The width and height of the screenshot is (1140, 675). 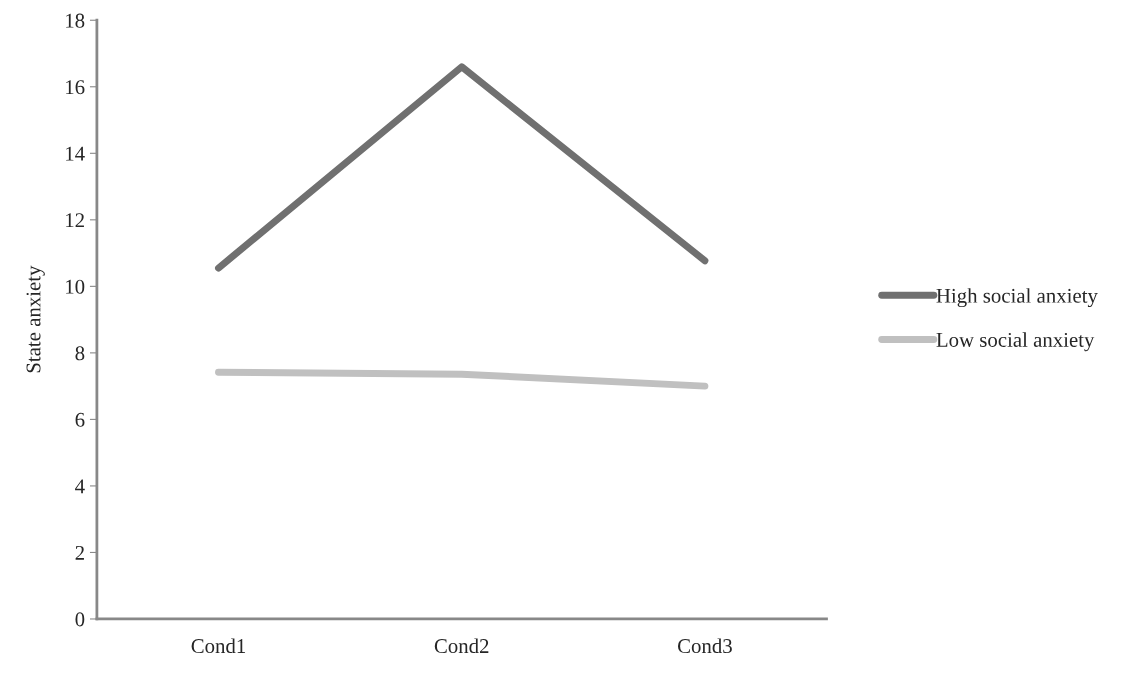 What do you see at coordinates (75, 286) in the screenshot?
I see `y-tick-label: 10` at bounding box center [75, 286].